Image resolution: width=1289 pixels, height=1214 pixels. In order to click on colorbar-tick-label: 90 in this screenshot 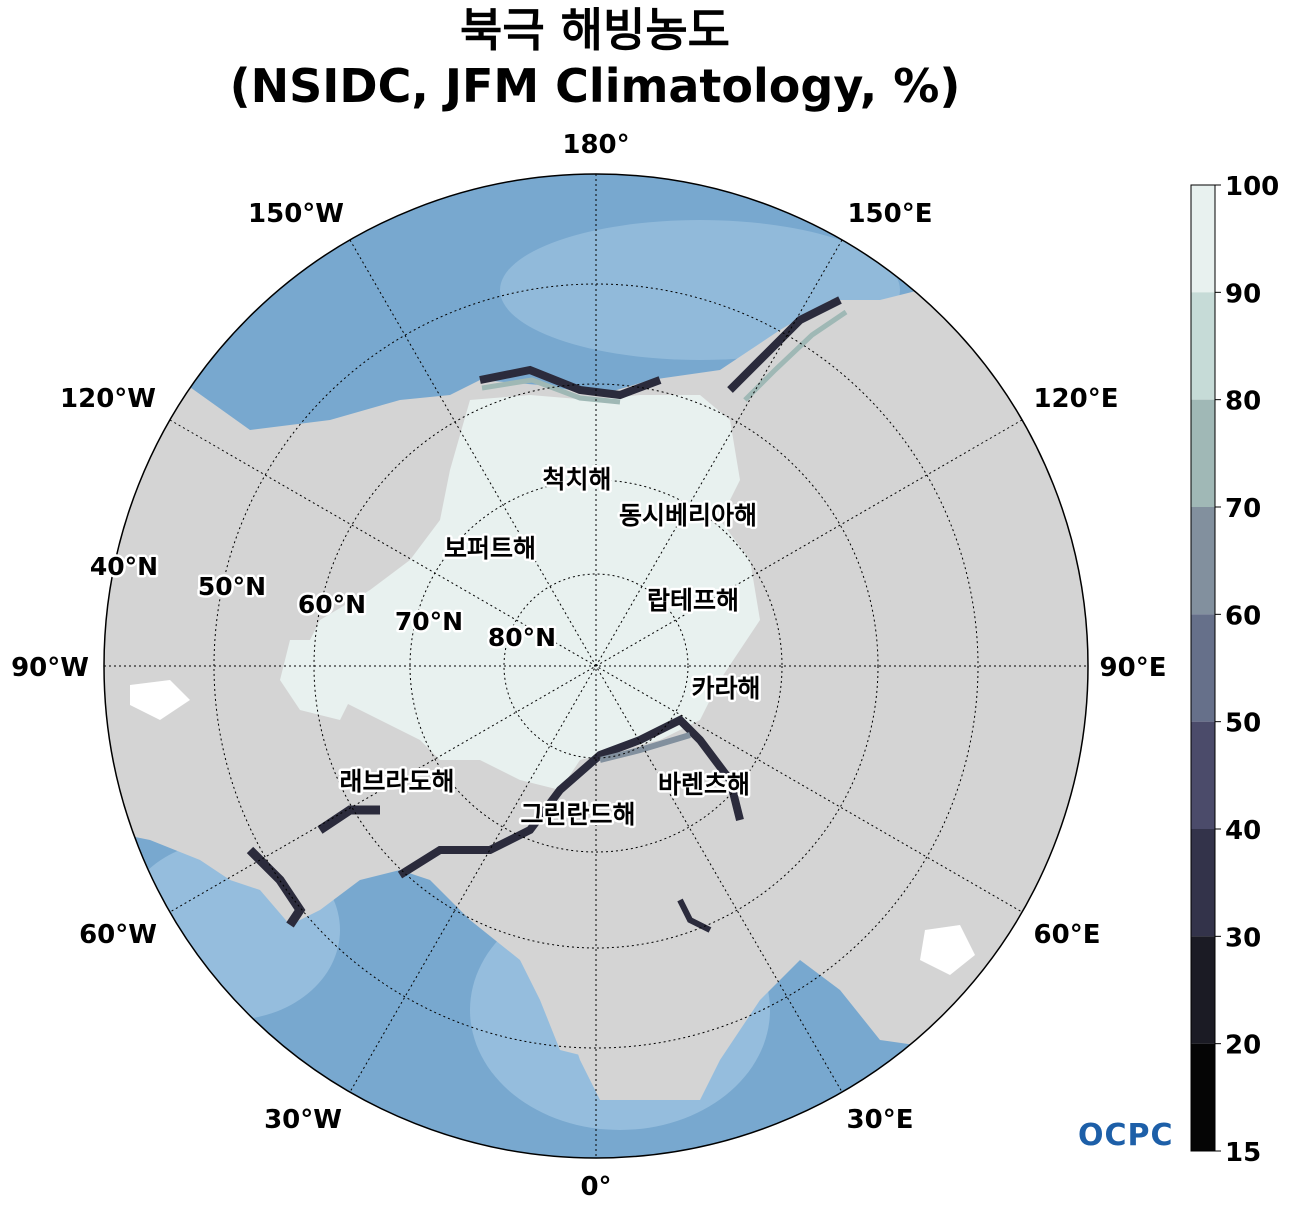, I will do `click(1243, 294)`.